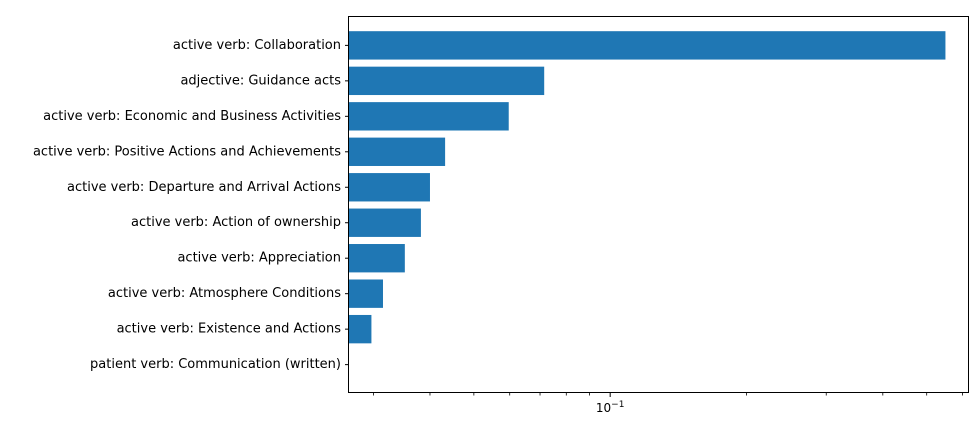 The width and height of the screenshot is (978, 433). I want to click on category-label: active verb: Existence and Actions, so click(229, 329).